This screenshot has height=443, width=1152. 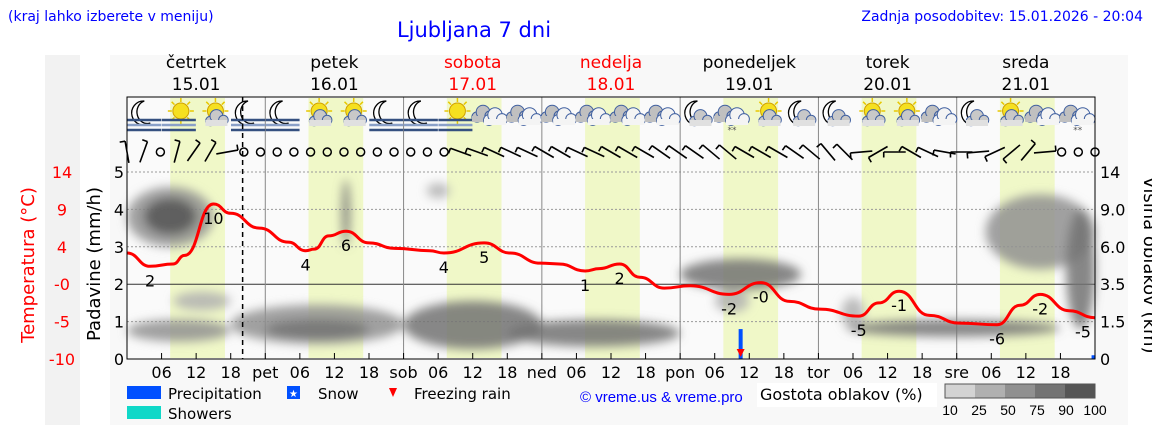 What do you see at coordinates (62, 359) in the screenshot?
I see `temperature-tick: -10` at bounding box center [62, 359].